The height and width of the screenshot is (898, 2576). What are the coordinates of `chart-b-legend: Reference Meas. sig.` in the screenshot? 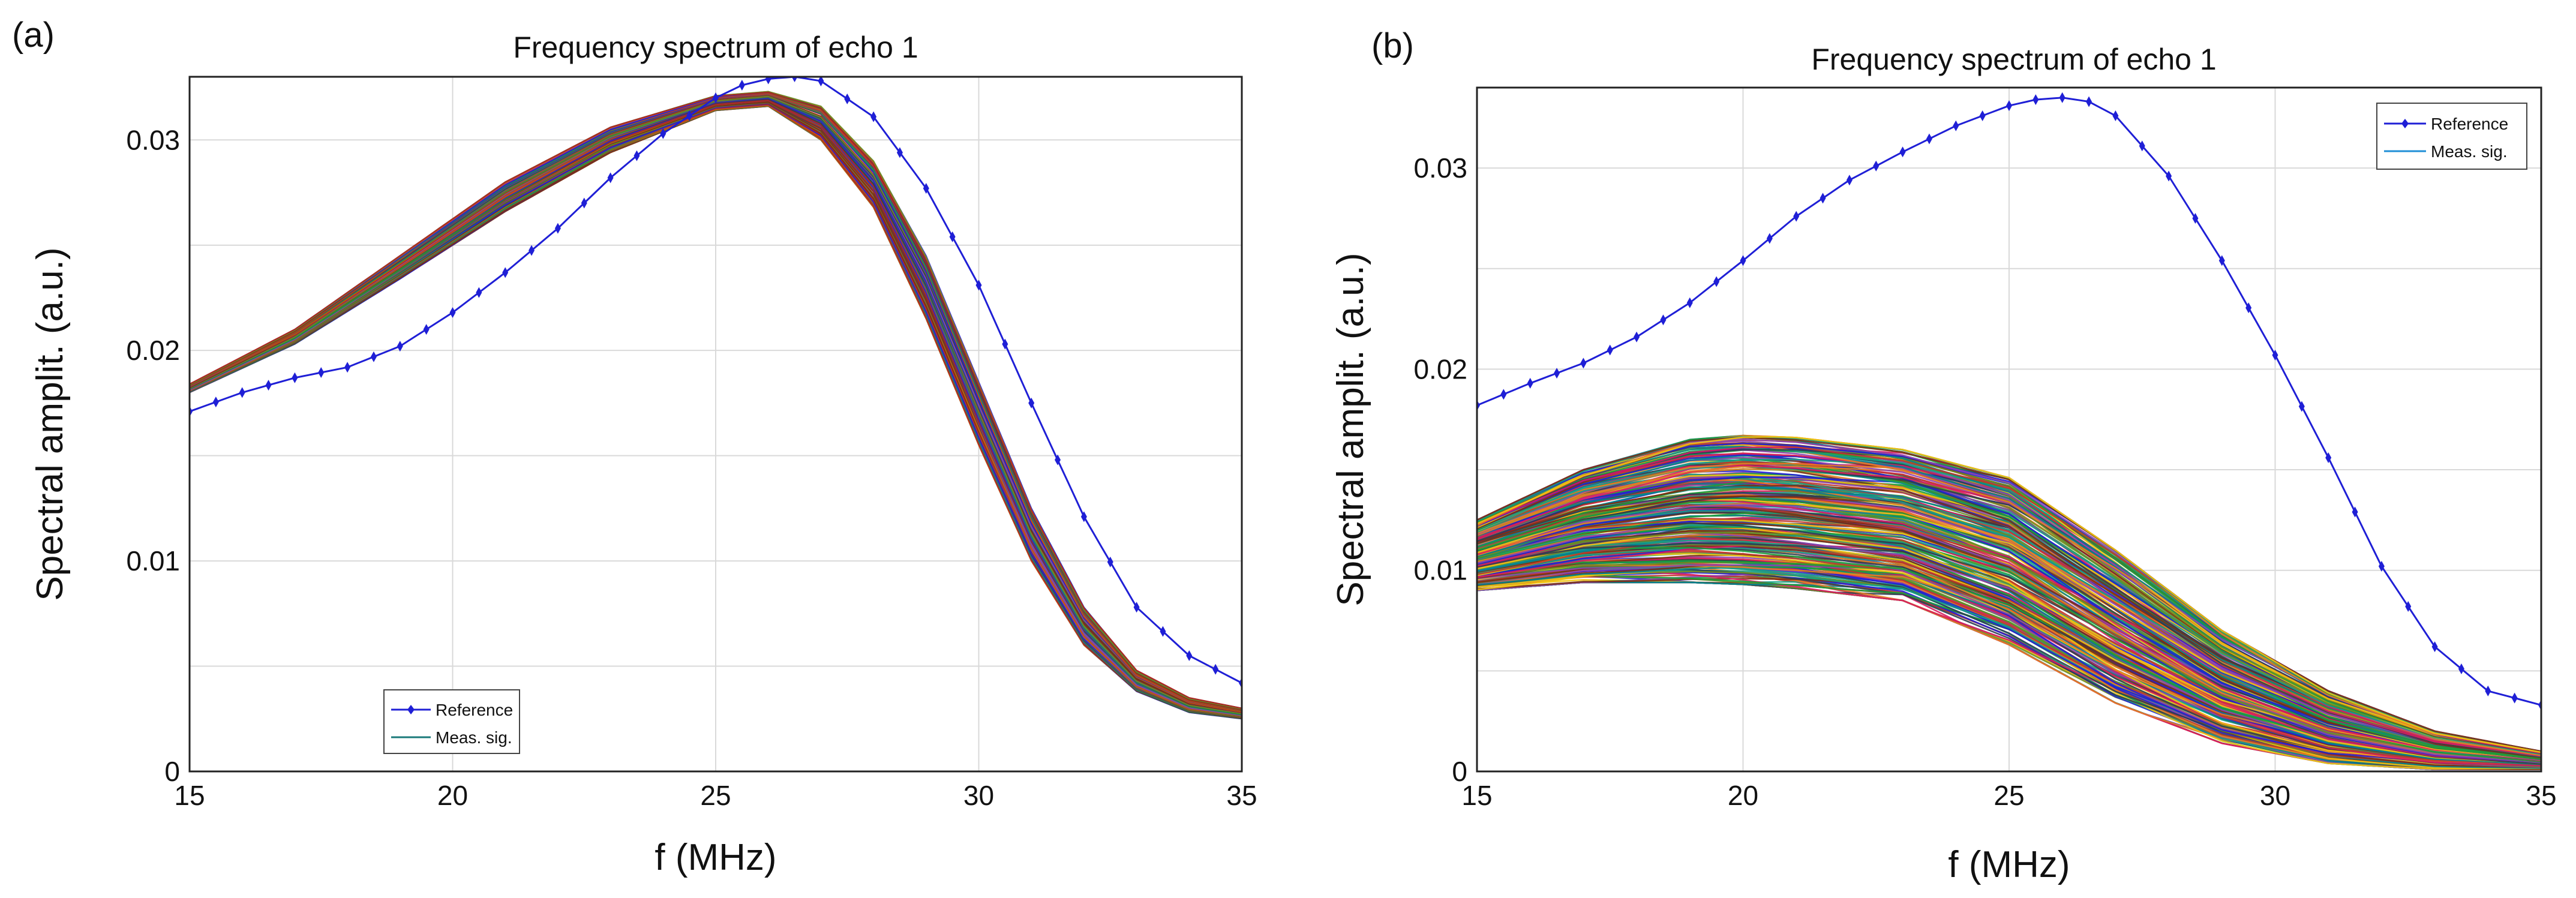 It's located at (2451, 136).